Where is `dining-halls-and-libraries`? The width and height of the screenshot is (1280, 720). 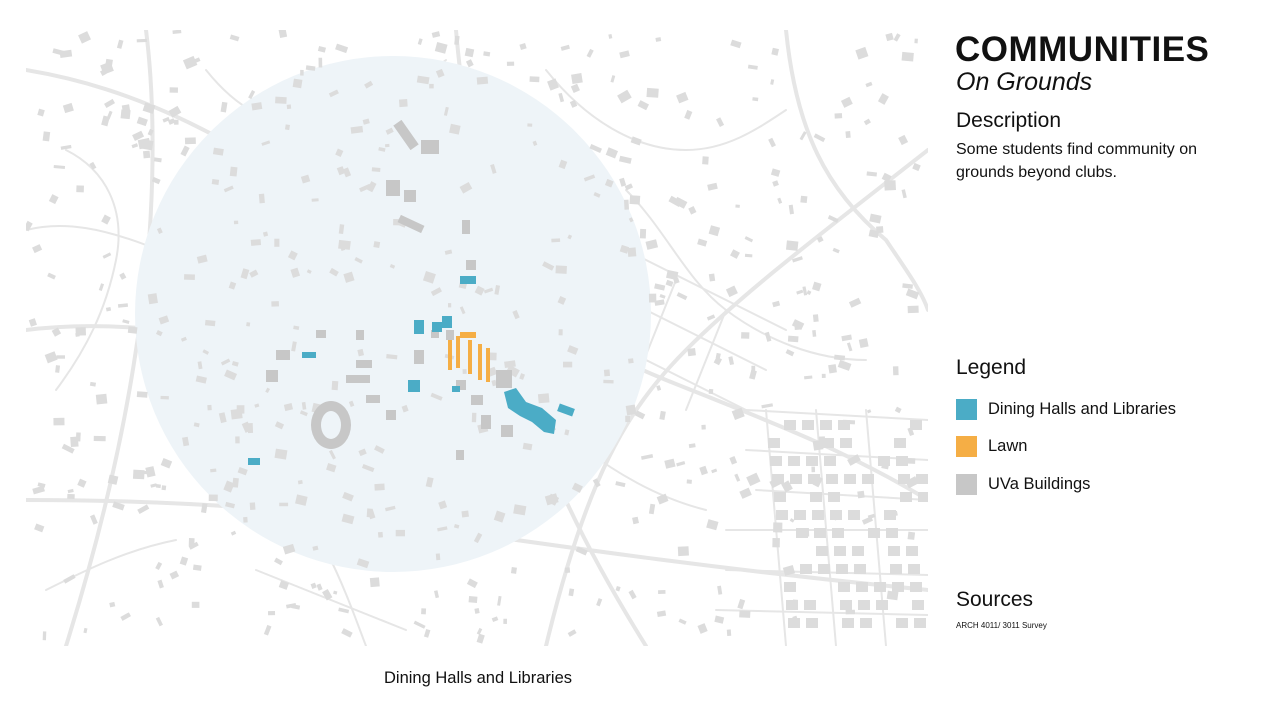
dining-halls-and-libraries is located at coordinates (411, 370).